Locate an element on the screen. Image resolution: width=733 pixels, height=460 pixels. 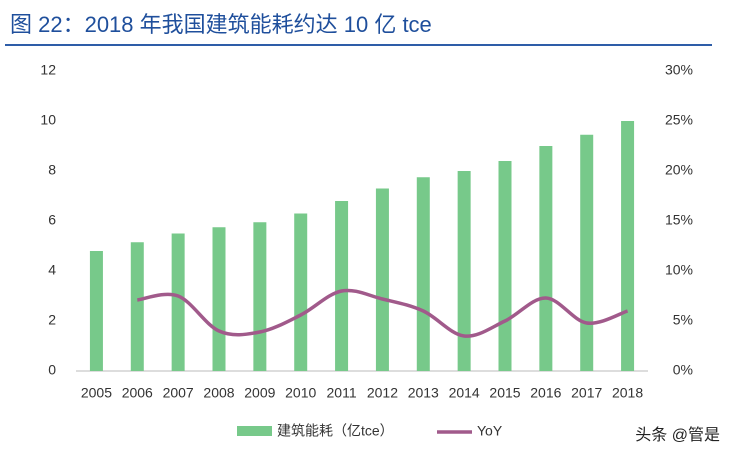
x-tick-label: 2014 is located at coordinates (464, 393).